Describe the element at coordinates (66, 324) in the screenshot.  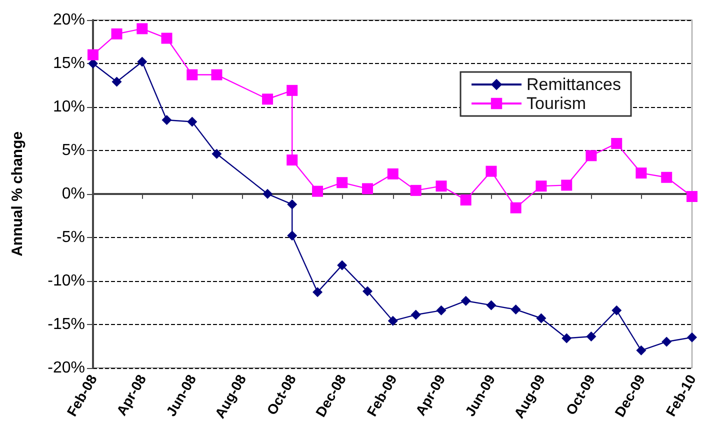
I see `y-tick-label: -15%` at that location.